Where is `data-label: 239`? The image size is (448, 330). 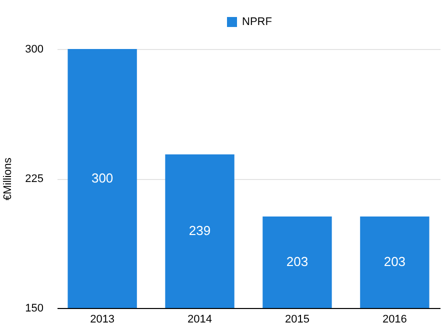
data-label: 239 is located at coordinates (199, 230).